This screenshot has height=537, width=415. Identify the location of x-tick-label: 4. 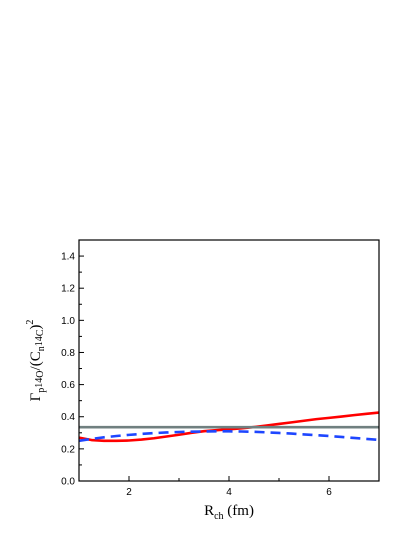
(229, 492).